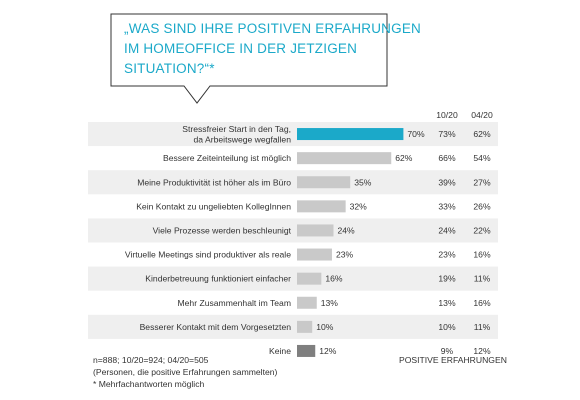 This screenshot has height=400, width=580. I want to click on question-line-3: SITUATION?“*, so click(169, 68).